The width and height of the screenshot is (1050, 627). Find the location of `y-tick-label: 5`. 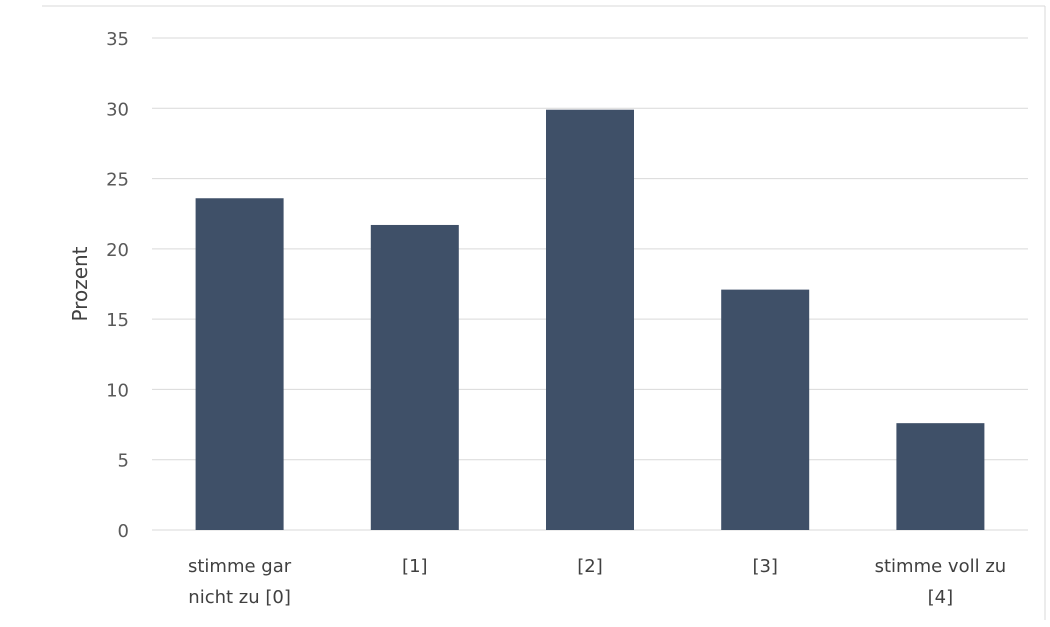

y-tick-label: 5 is located at coordinates (123, 461).